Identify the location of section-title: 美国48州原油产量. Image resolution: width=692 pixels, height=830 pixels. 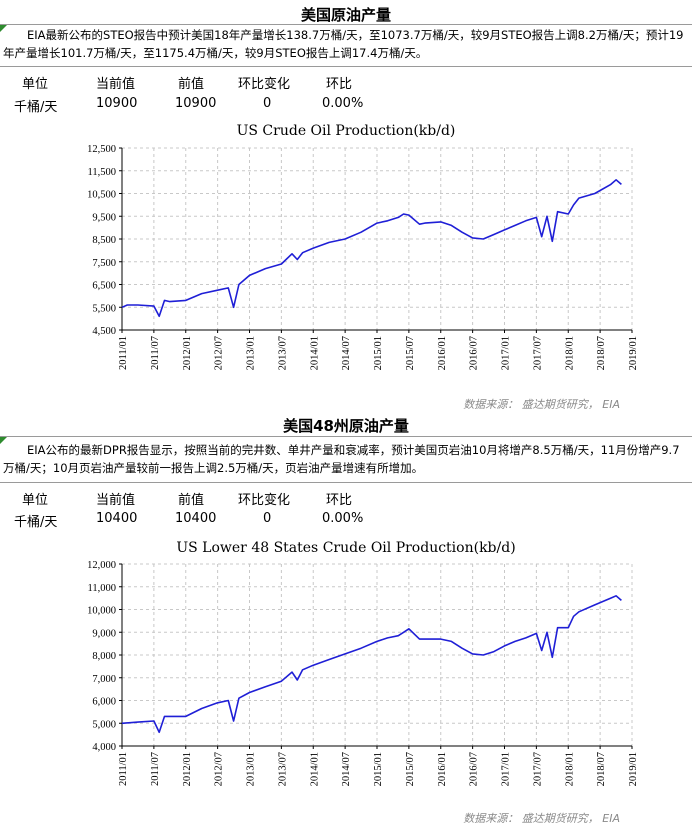
(346, 426).